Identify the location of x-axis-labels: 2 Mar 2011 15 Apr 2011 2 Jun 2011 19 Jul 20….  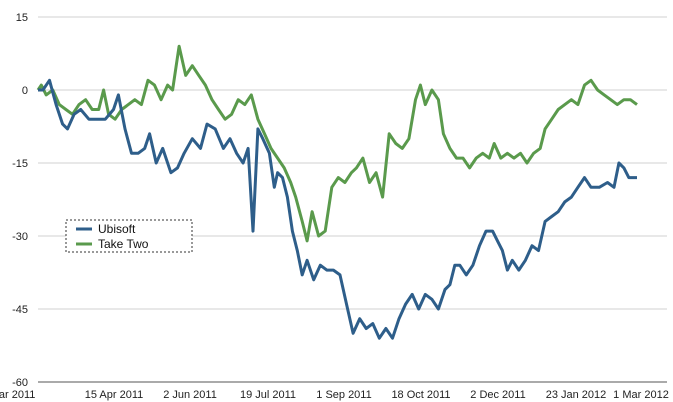
(334, 395).